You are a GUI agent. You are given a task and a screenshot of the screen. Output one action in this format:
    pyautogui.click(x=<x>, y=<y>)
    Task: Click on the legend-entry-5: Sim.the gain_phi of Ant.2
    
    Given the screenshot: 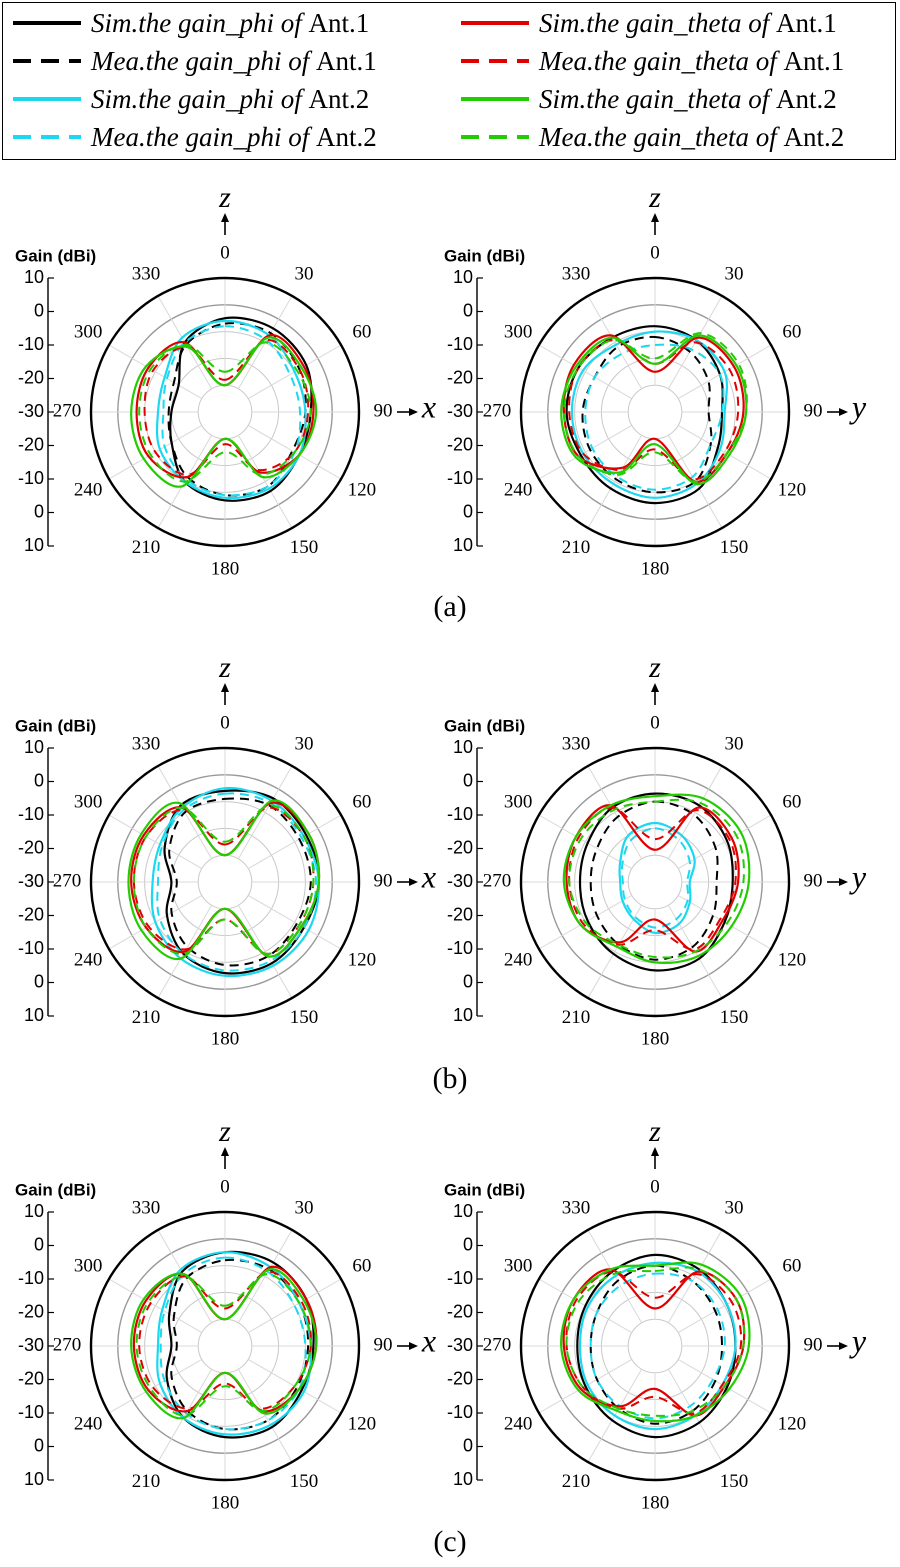 What is the action you would take?
    pyautogui.click(x=190, y=99)
    